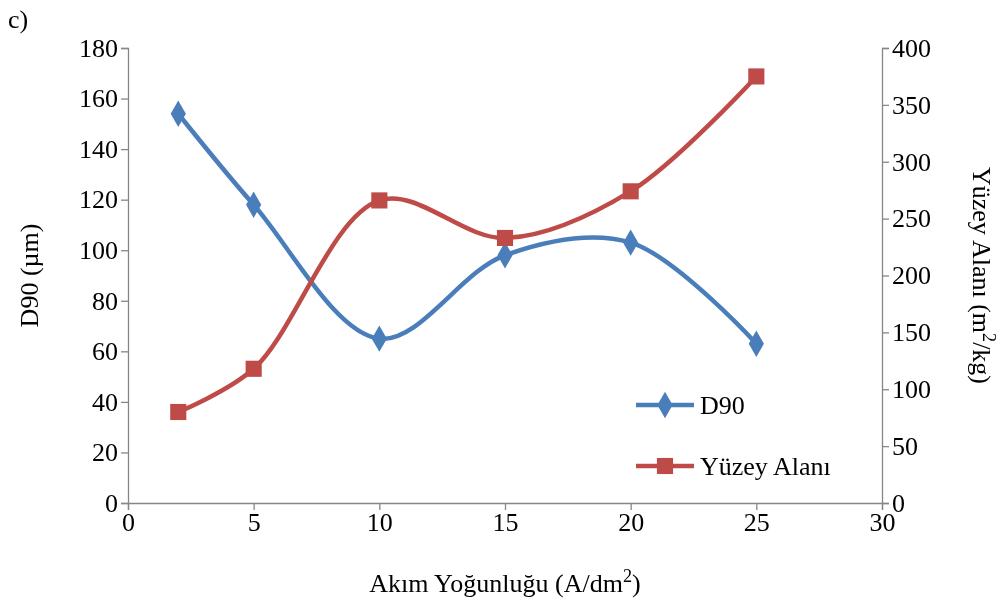 The width and height of the screenshot is (1003, 612). Describe the element at coordinates (505, 523) in the screenshot. I see `x-tick-label: 15` at that location.